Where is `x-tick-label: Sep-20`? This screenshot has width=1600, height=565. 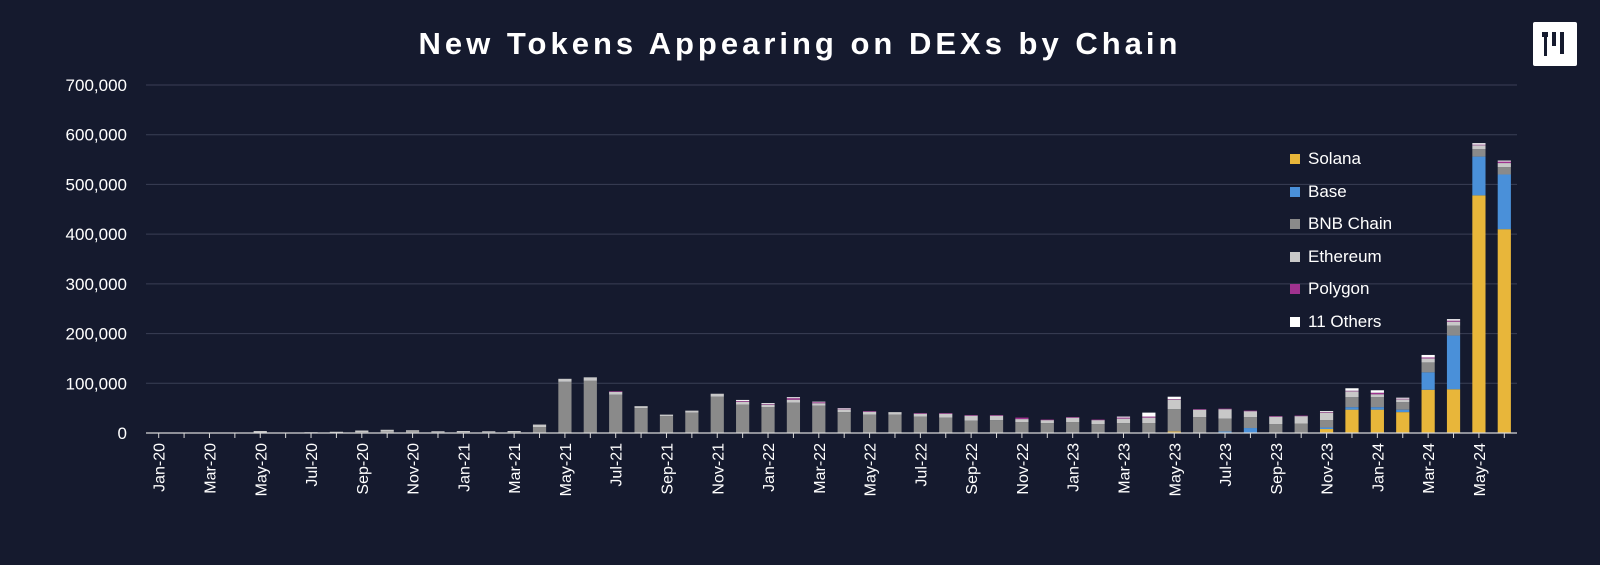 x-tick-label: Sep-20 is located at coordinates (363, 469).